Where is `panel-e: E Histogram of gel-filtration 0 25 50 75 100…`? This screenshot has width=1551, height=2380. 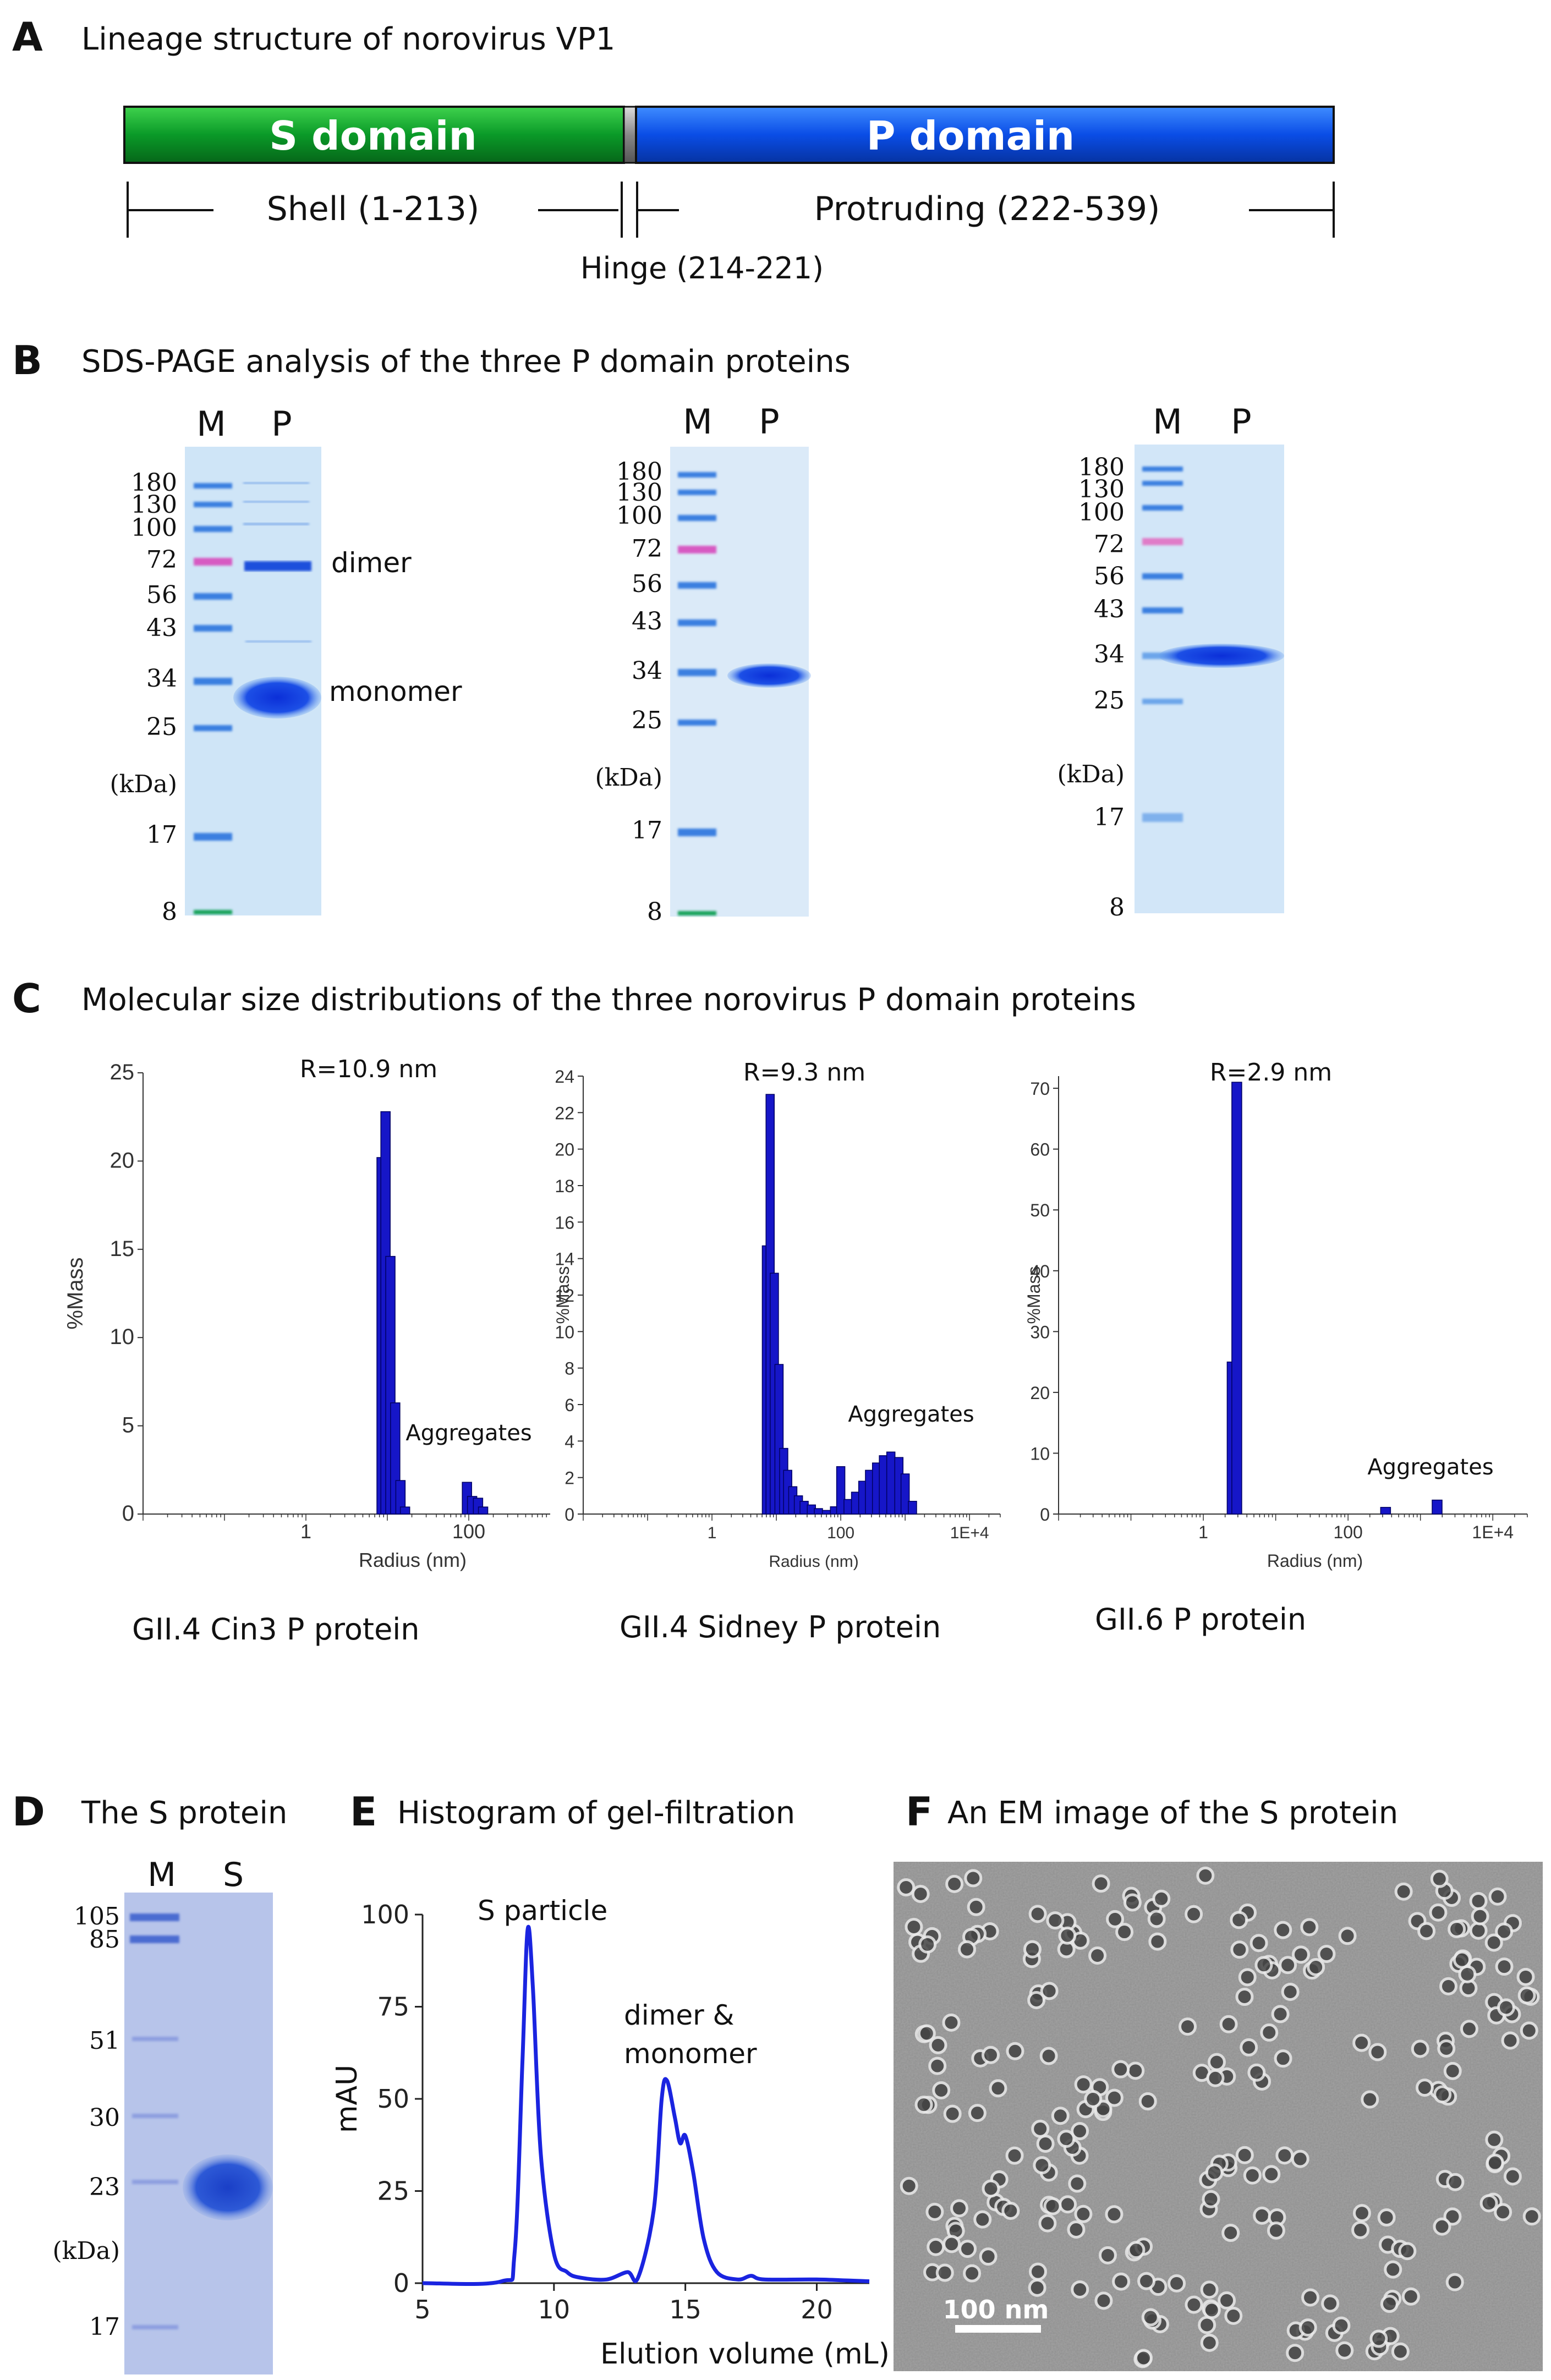 panel-e: E Histogram of gel-filtration 0 25 50 75 100… is located at coordinates (610, 2080).